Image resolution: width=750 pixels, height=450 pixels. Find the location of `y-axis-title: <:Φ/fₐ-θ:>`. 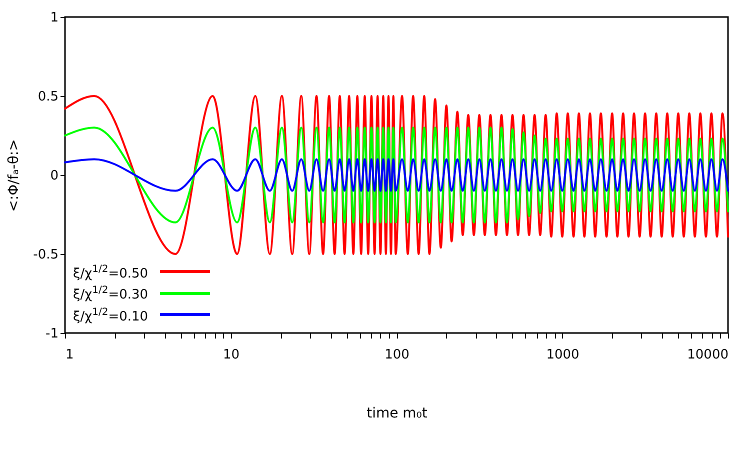

y-axis-title: <:Φ/fₐ-θ:> is located at coordinates (14, 175).